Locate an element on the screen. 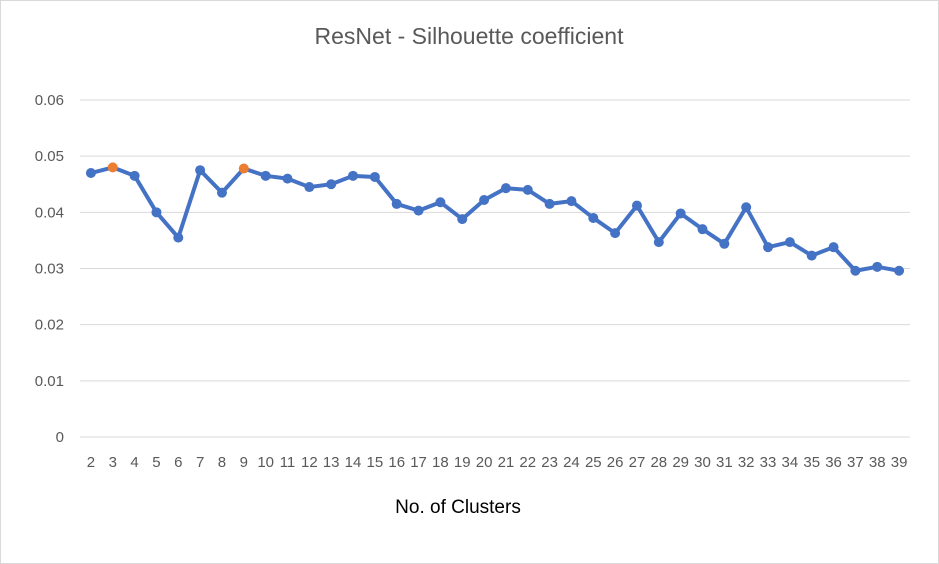  x-tick-label: 12 is located at coordinates (309, 462).